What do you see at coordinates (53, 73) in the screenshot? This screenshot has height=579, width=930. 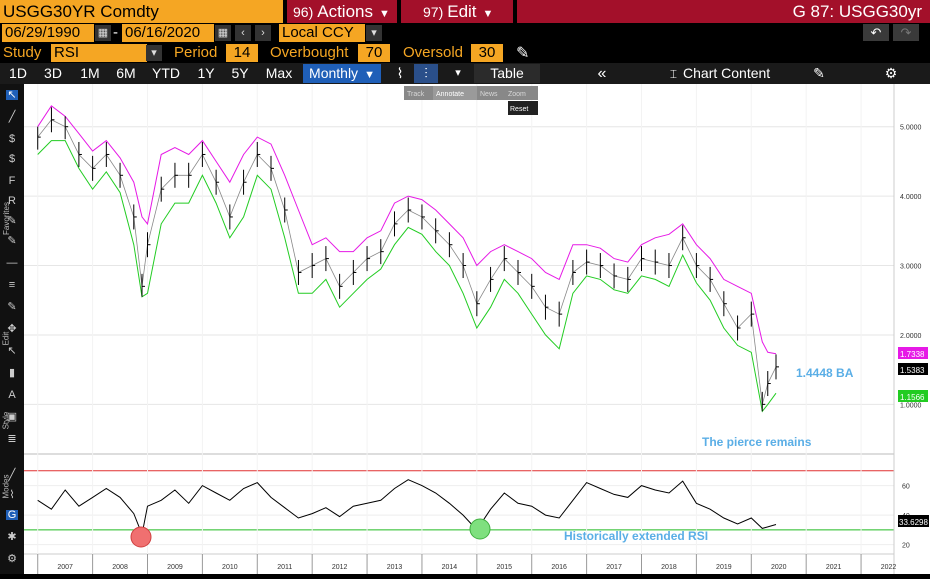 I see `range-3d: 3D` at bounding box center [53, 73].